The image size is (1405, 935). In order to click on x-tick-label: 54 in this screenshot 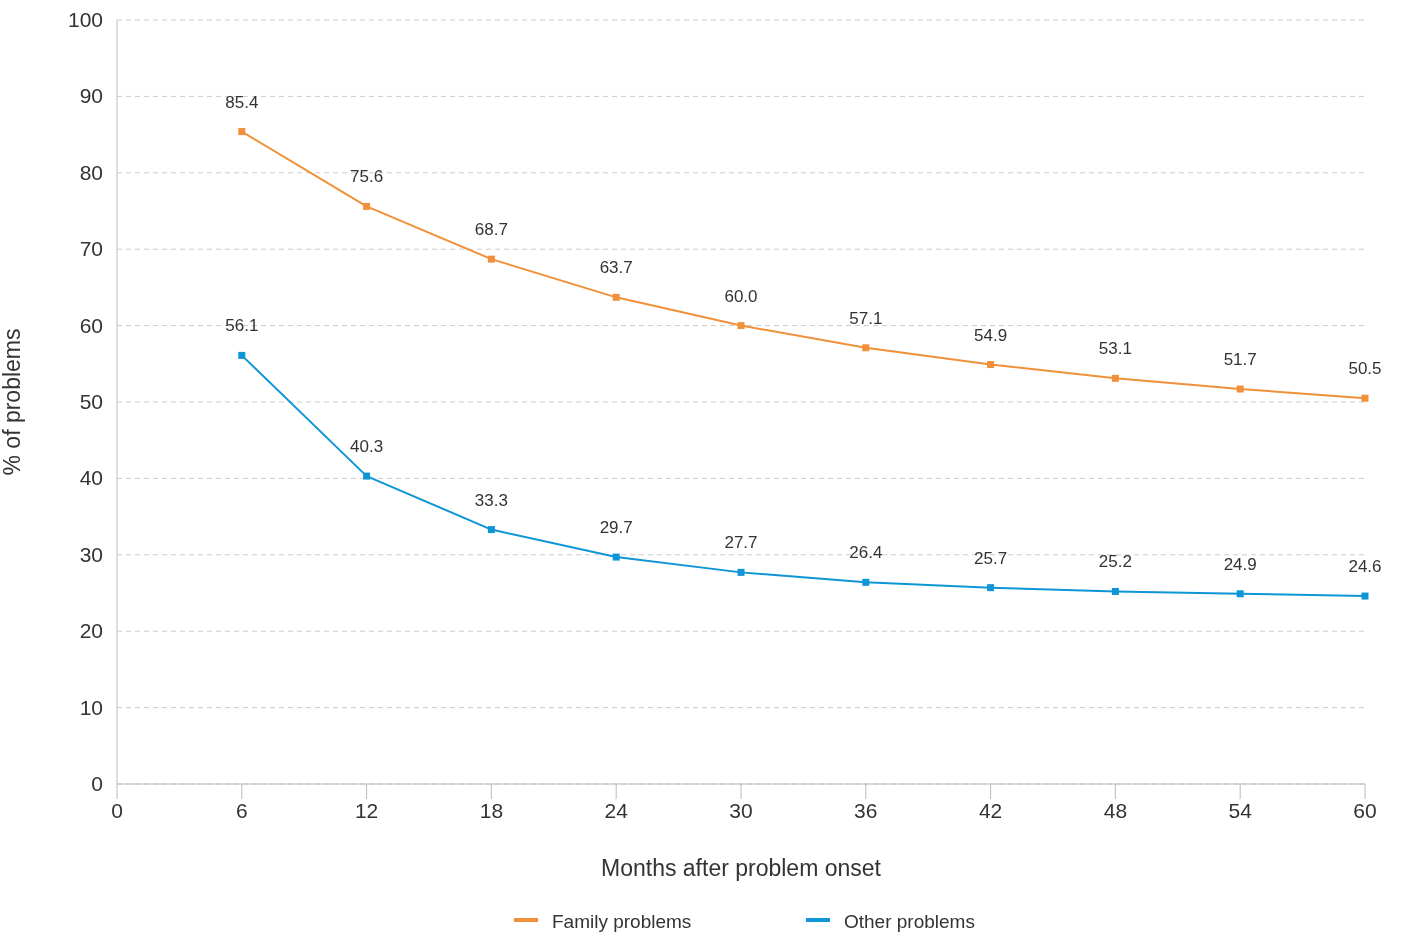, I will do `click(1240, 810)`.